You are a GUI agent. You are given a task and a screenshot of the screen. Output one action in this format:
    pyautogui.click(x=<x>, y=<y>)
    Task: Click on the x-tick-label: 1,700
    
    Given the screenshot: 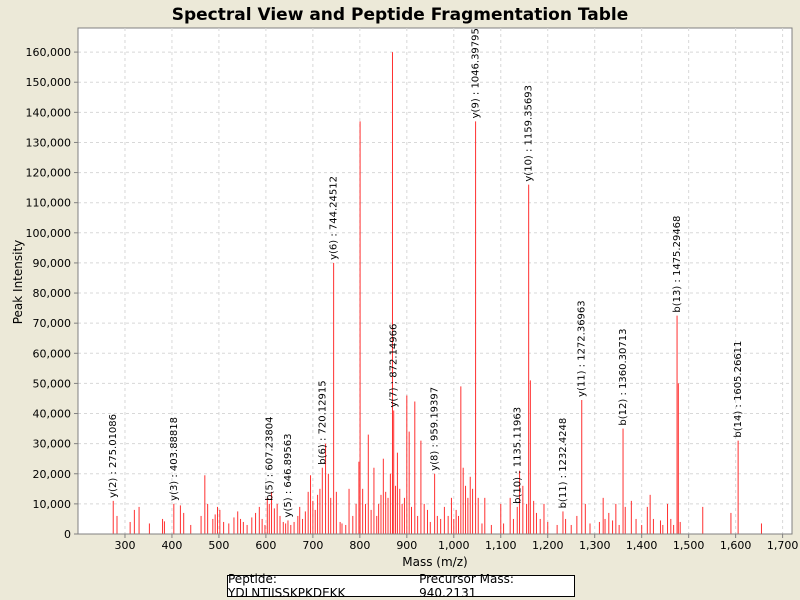 What is the action you would take?
    pyautogui.click(x=783, y=545)
    